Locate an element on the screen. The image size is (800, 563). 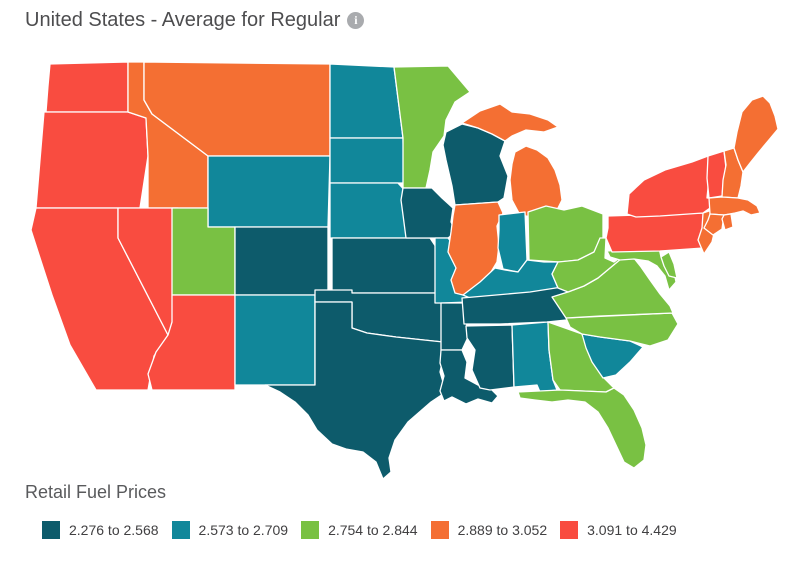
legend-item-4: 2.889 to 3.052 is located at coordinates (489, 530).